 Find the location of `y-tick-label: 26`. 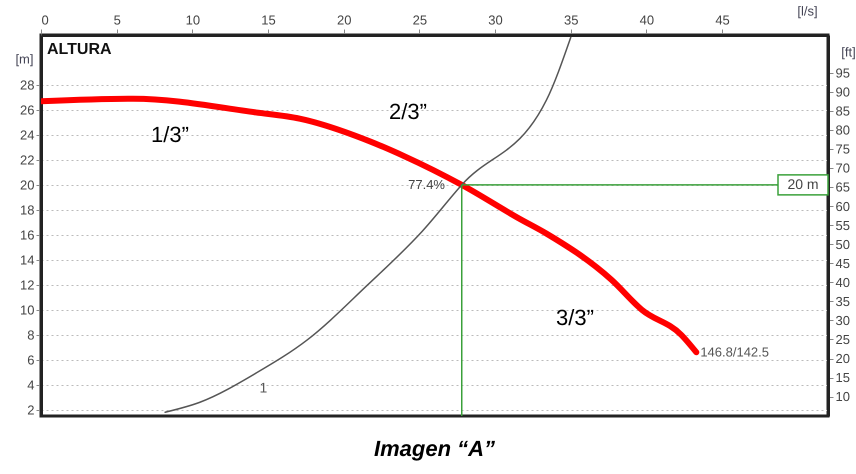

y-tick-label: 26 is located at coordinates (27, 110).